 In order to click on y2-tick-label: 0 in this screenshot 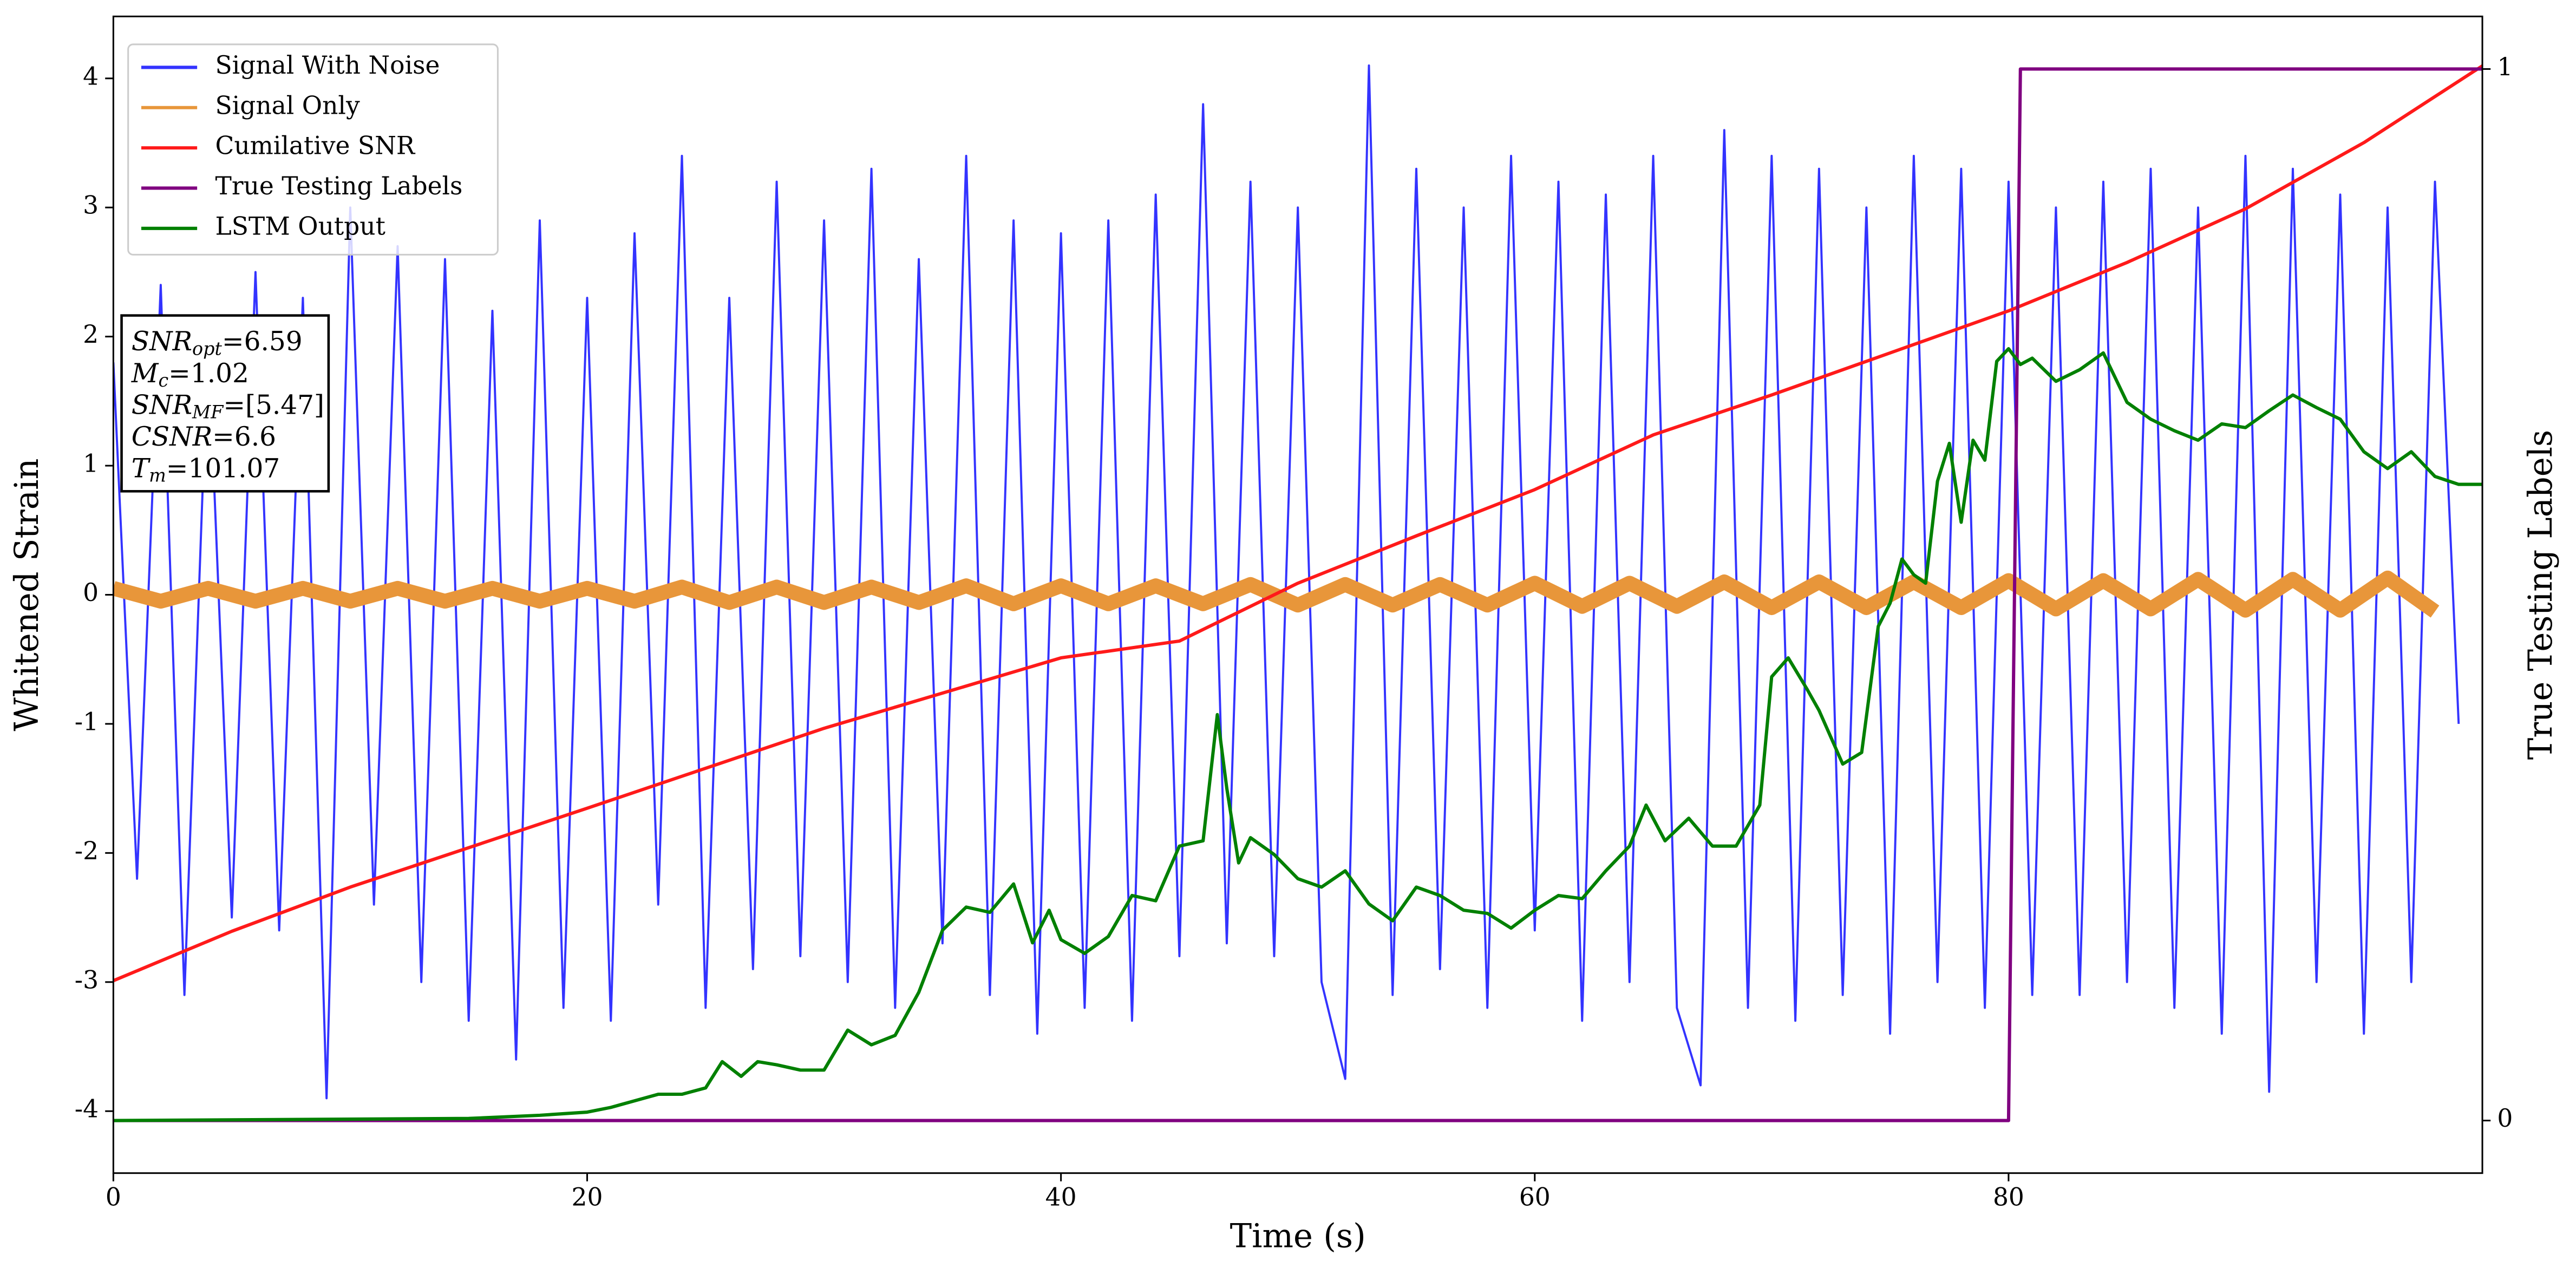, I will do `click(2505, 1118)`.